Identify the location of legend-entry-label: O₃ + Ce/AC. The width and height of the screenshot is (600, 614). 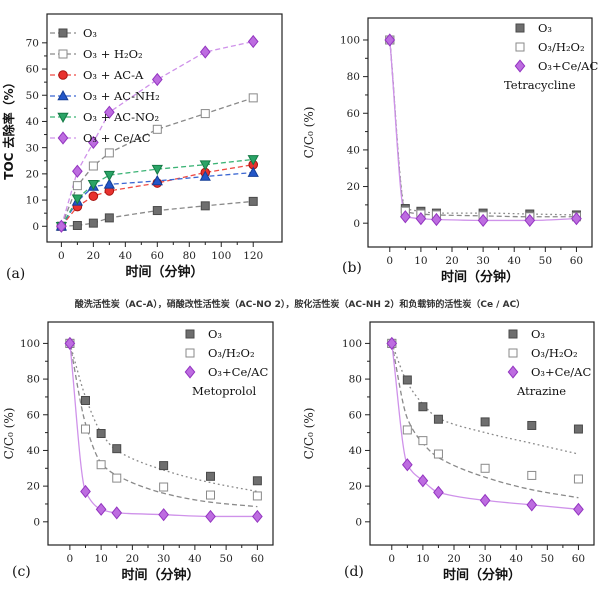
(117, 138).